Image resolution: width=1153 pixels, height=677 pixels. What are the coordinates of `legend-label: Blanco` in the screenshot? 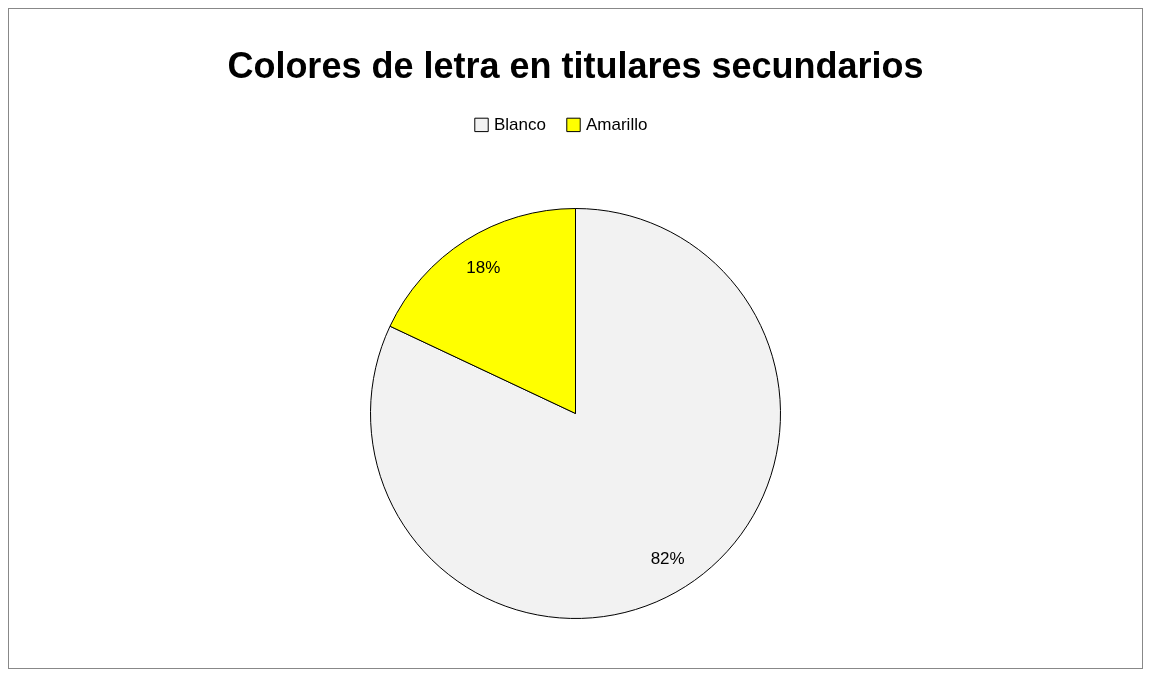 It's located at (520, 124).